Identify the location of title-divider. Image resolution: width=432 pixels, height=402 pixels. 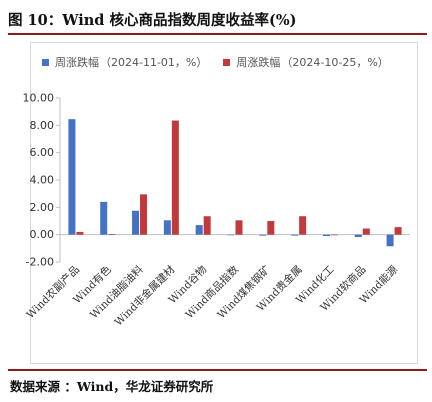
(217, 34).